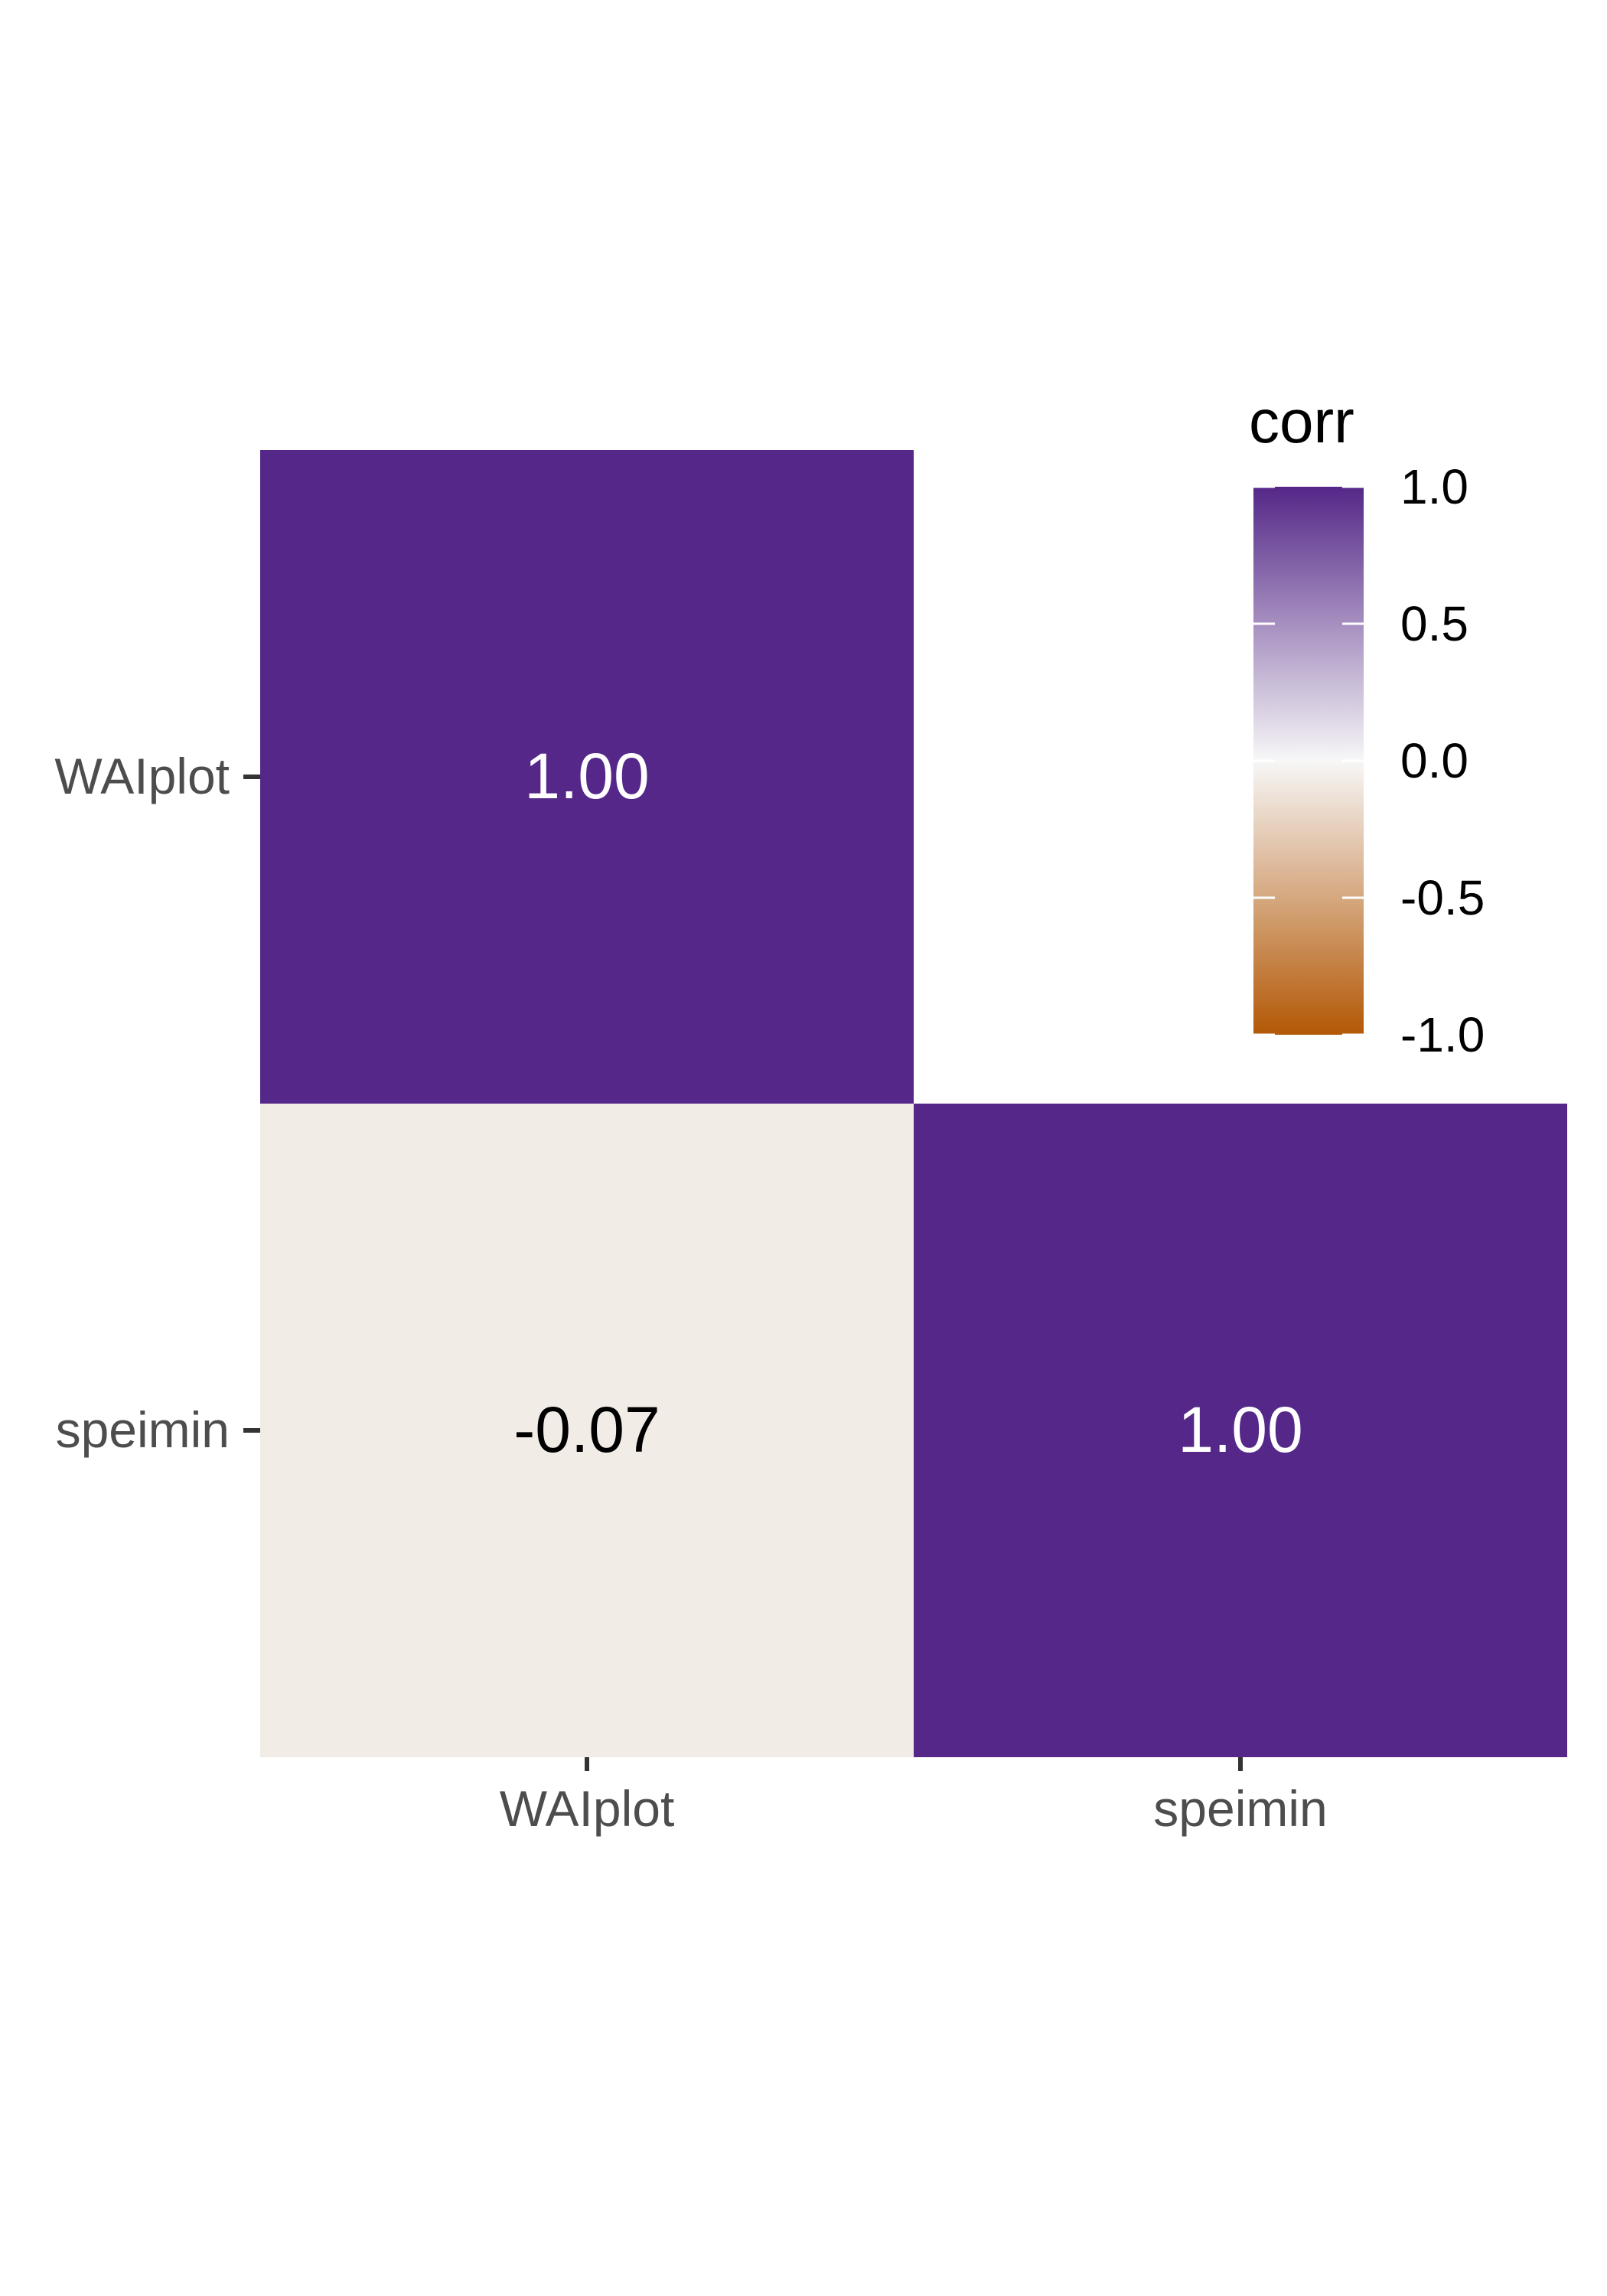  I want to click on heatmap-cell-speimin-speimin, so click(1240, 1430).